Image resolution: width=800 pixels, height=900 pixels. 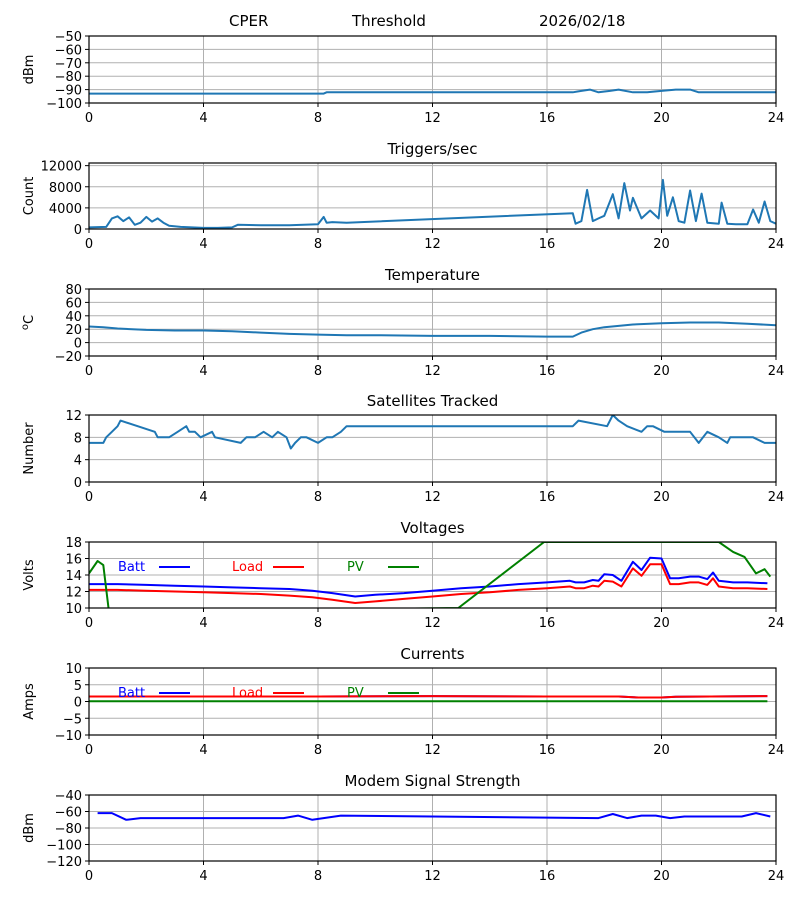 What do you see at coordinates (432, 528) in the screenshot?
I see `chart-title: Voltages` at bounding box center [432, 528].